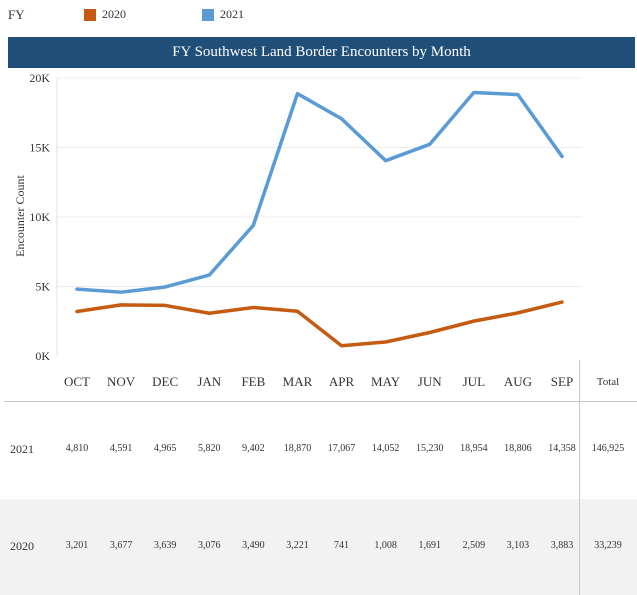  I want to click on month-header: OCT, so click(77, 381).